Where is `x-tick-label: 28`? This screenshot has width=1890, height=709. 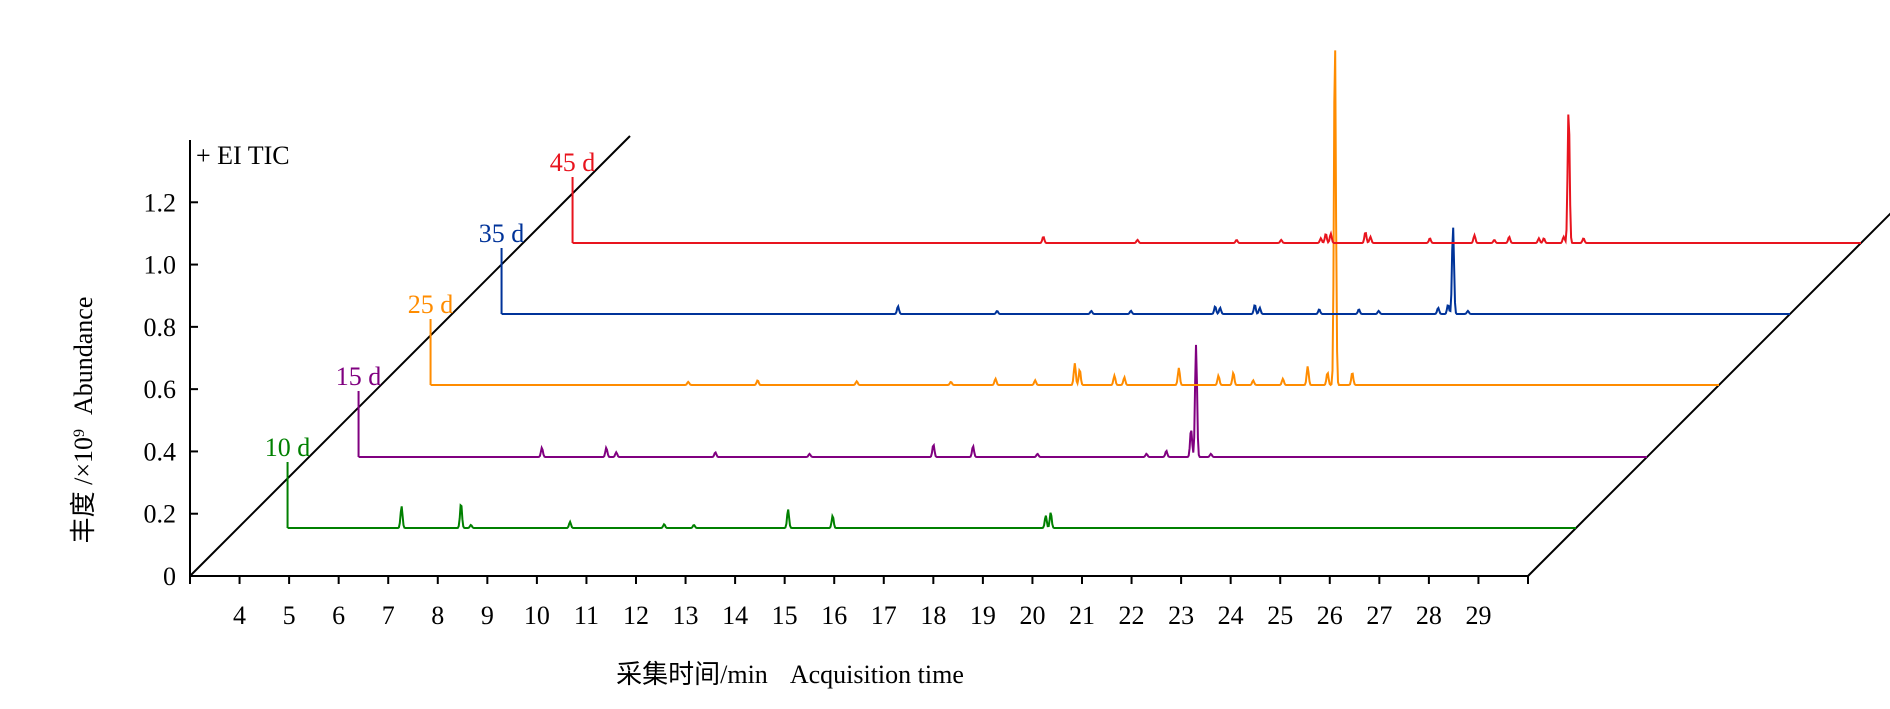 x-tick-label: 28 is located at coordinates (1429, 615).